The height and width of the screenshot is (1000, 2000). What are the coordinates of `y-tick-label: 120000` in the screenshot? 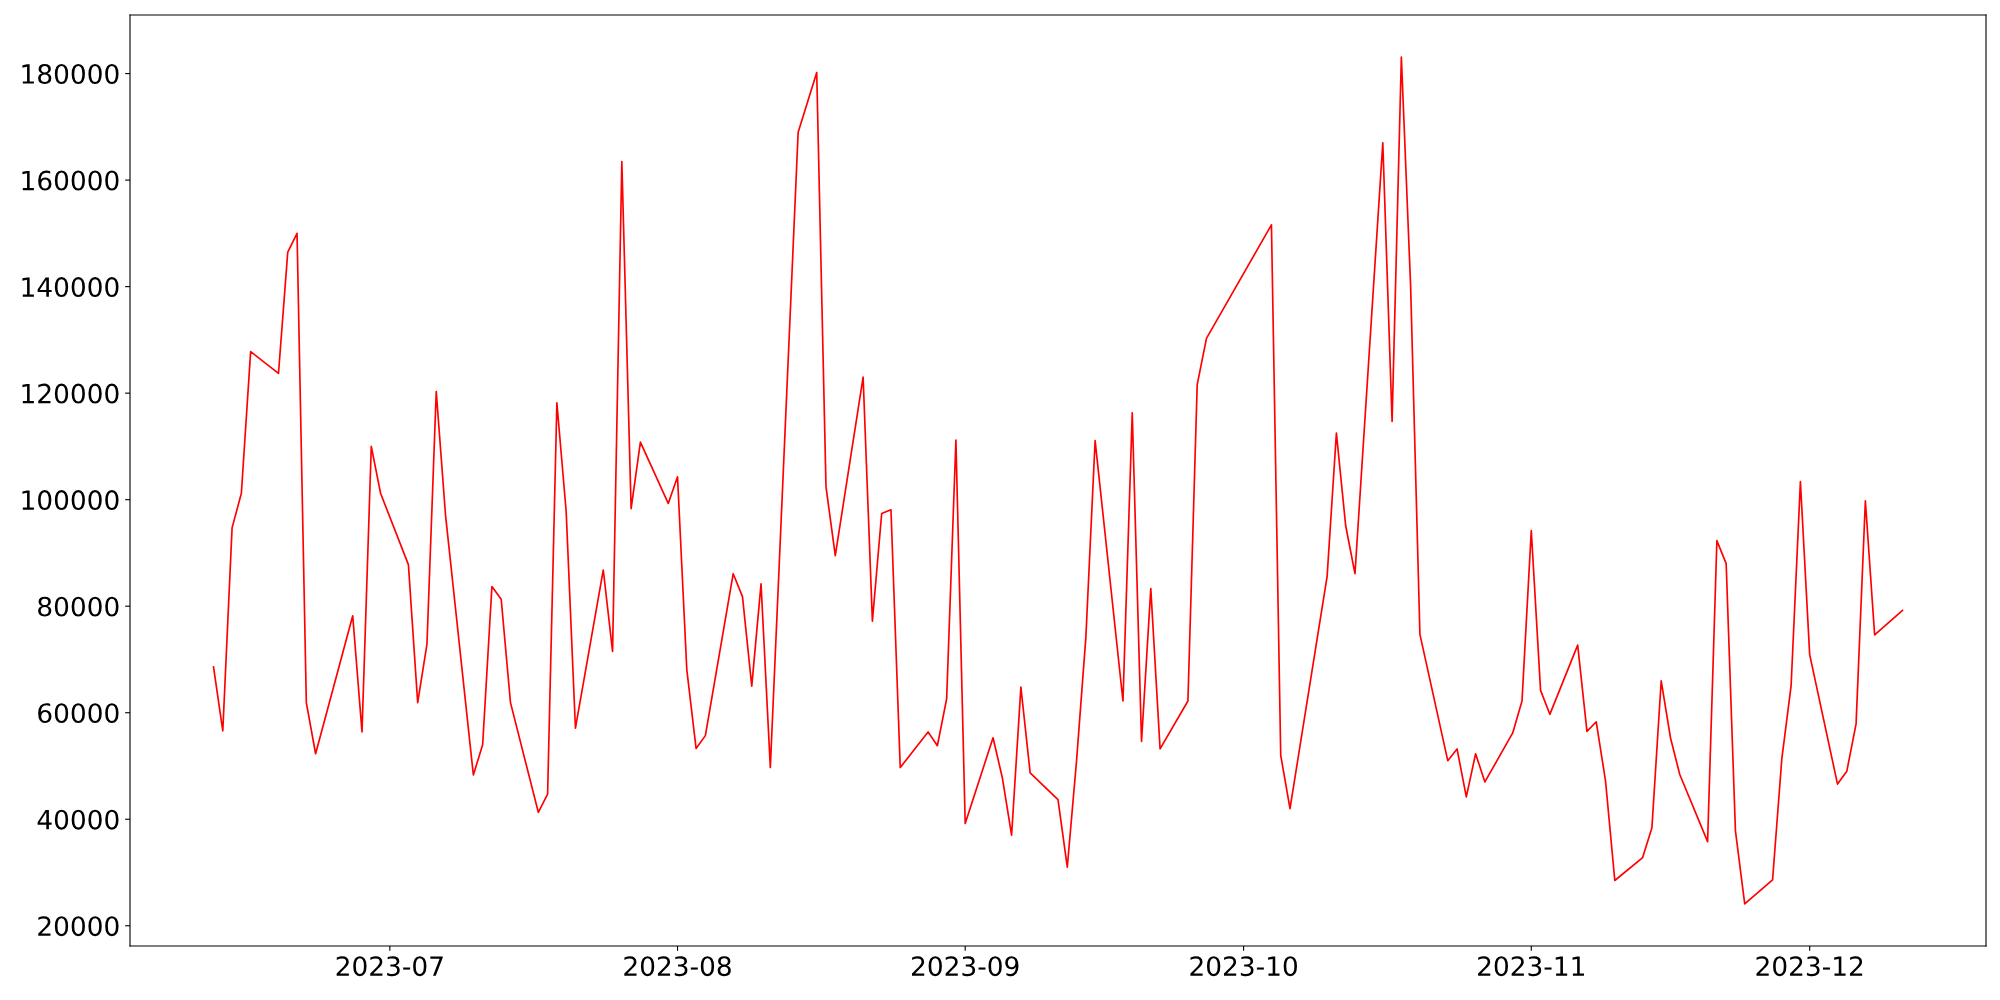 It's located at (70, 393).